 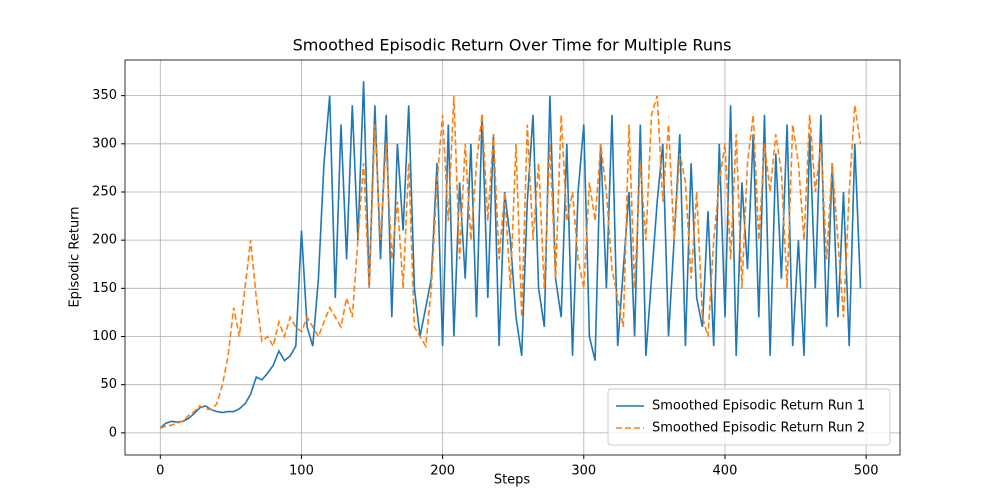 What do you see at coordinates (108, 384) in the screenshot?
I see `y-tick-label: 50` at bounding box center [108, 384].